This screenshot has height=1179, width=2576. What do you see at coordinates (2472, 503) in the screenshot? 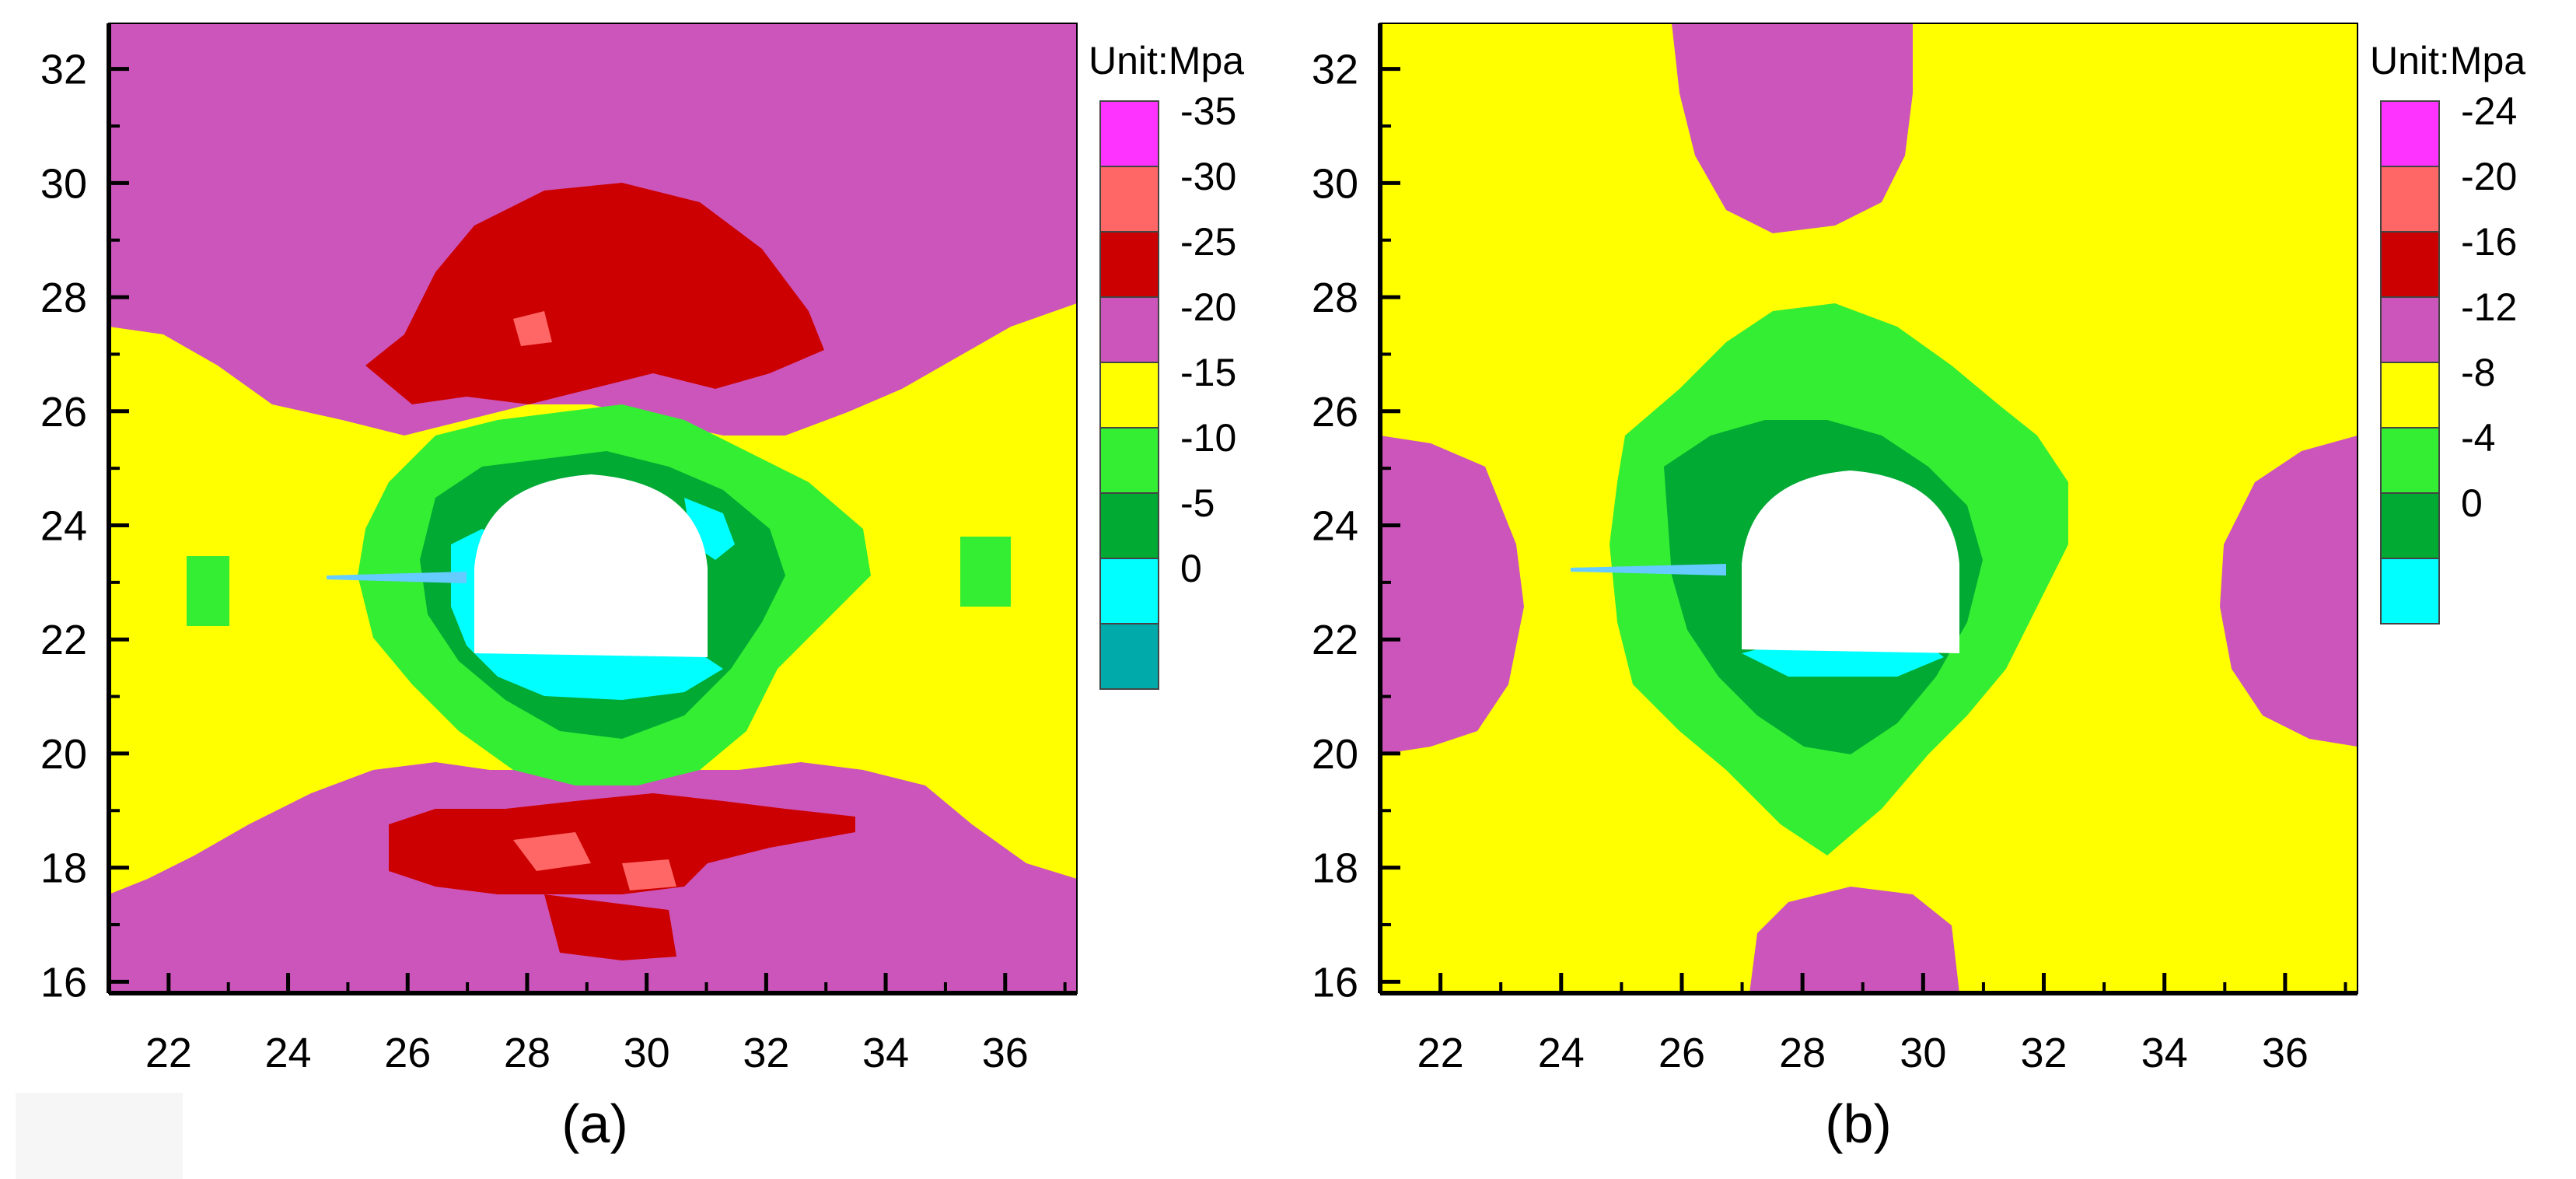
I see `panel-b-legend-label: 0` at bounding box center [2472, 503].